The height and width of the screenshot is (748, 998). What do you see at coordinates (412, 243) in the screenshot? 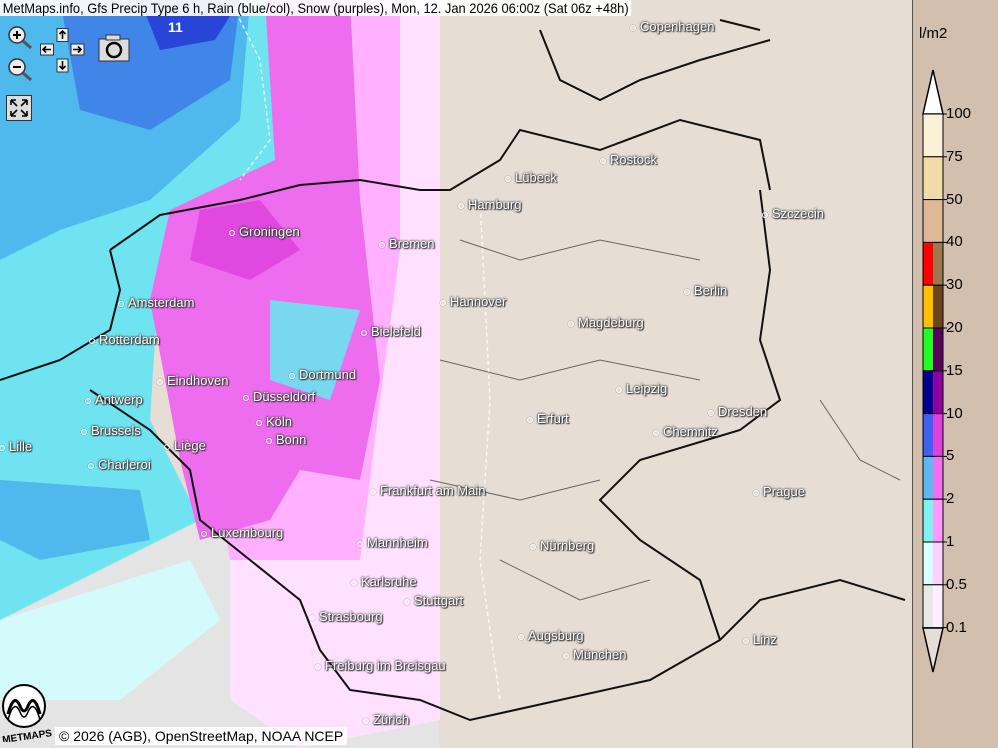
I see `city-name: Bremen` at bounding box center [412, 243].